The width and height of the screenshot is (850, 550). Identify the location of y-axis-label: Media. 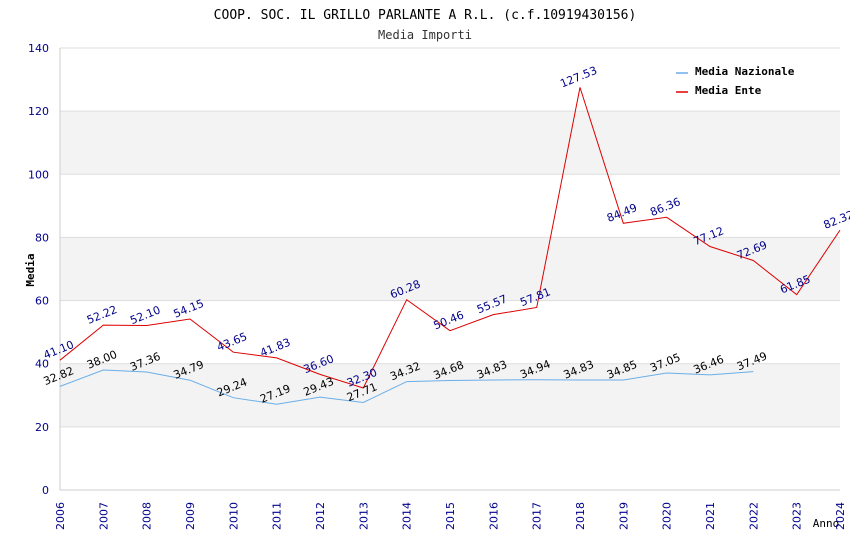
(30, 269).